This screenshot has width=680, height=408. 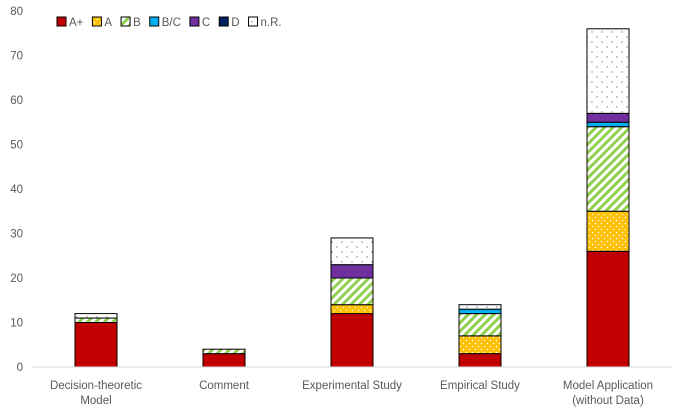 What do you see at coordinates (16, 146) in the screenshot?
I see `y-tick-label: 50` at bounding box center [16, 146].